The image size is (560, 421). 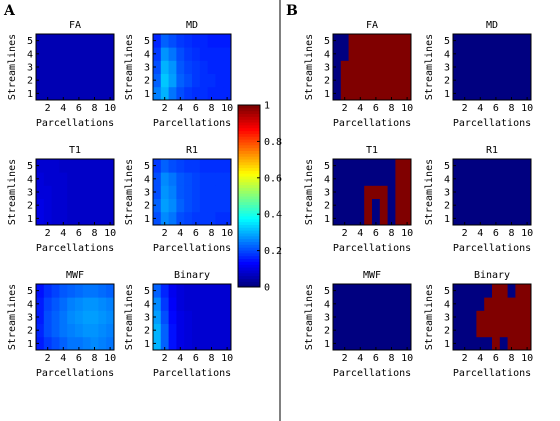 I want to click on y-tick-label: 2, so click(x=147, y=81).